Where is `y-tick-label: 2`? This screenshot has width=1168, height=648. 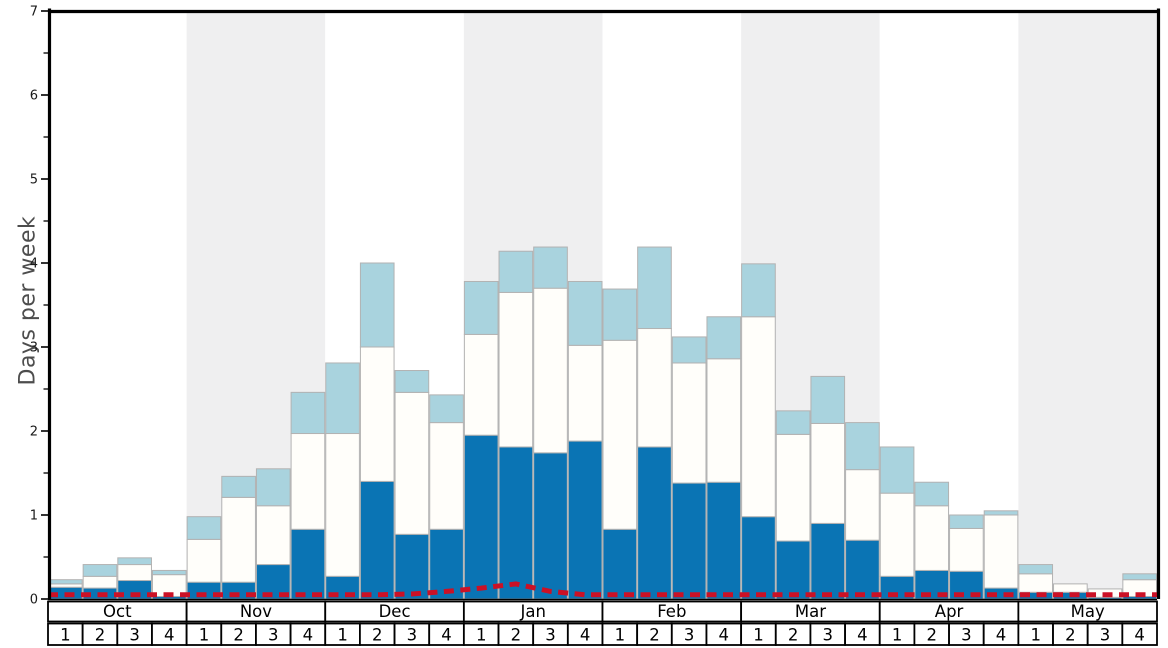 y-tick-label: 2 is located at coordinates (34, 432).